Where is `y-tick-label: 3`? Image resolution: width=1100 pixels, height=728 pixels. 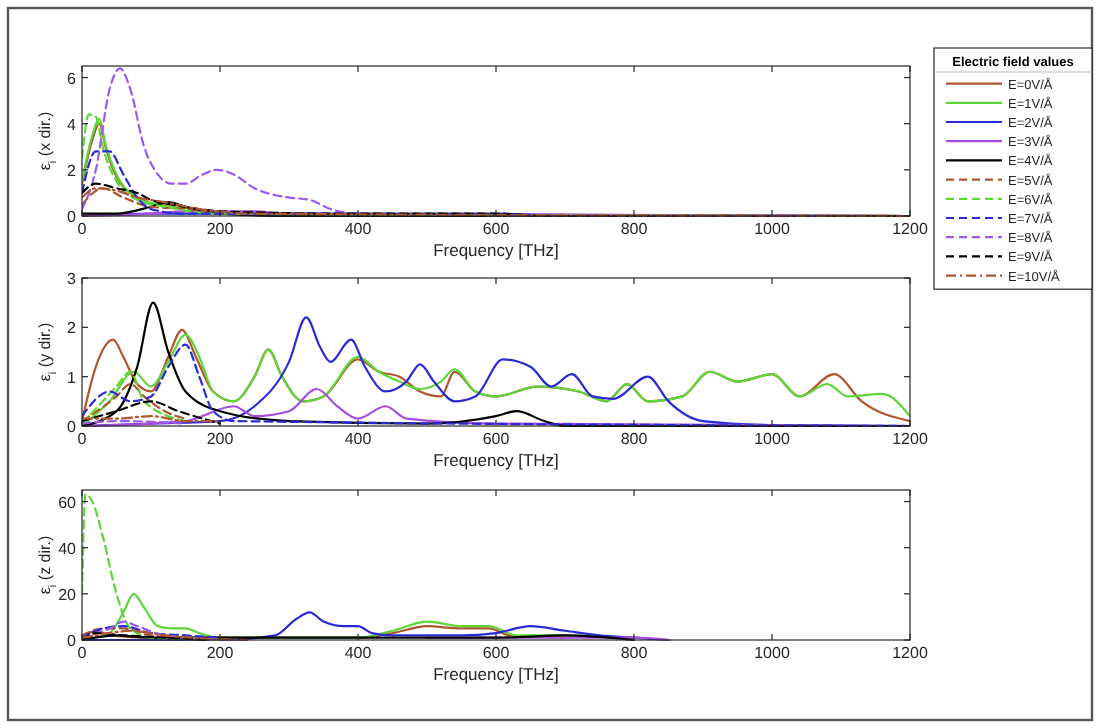
y-tick-label: 3 is located at coordinates (72, 279).